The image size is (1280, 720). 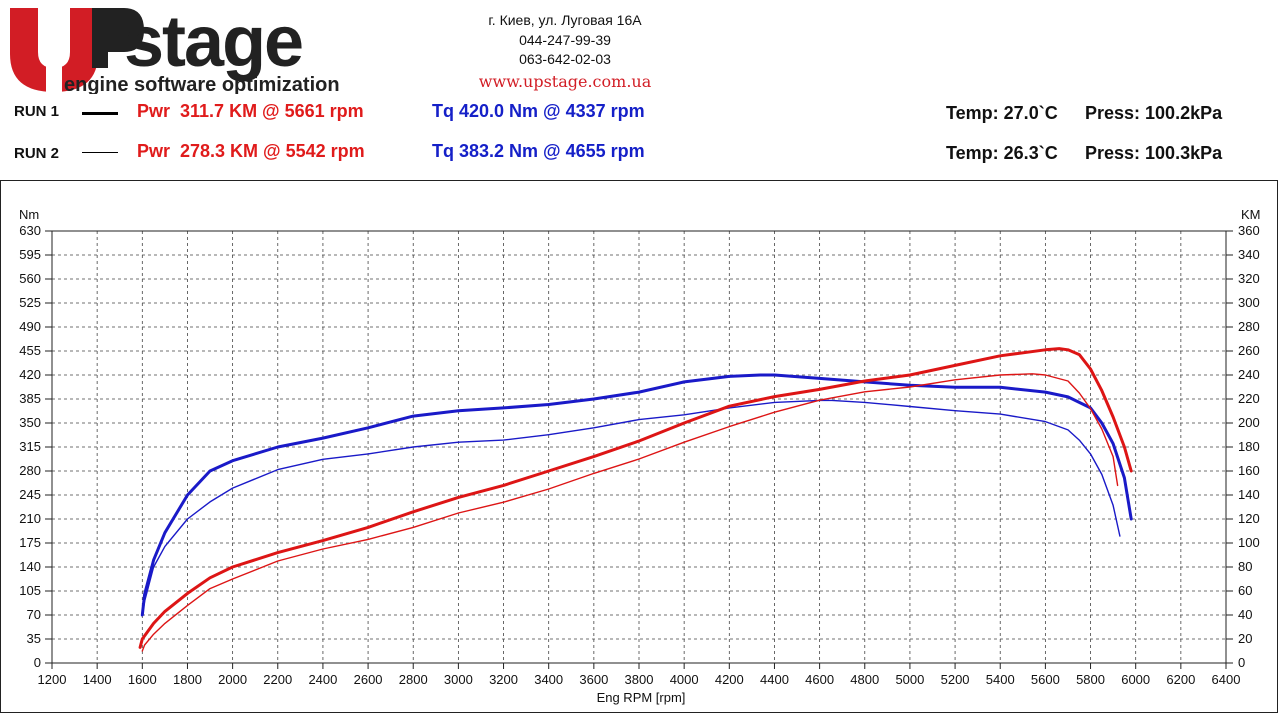 I want to click on x-tick-label: 4600, so click(x=819, y=679).